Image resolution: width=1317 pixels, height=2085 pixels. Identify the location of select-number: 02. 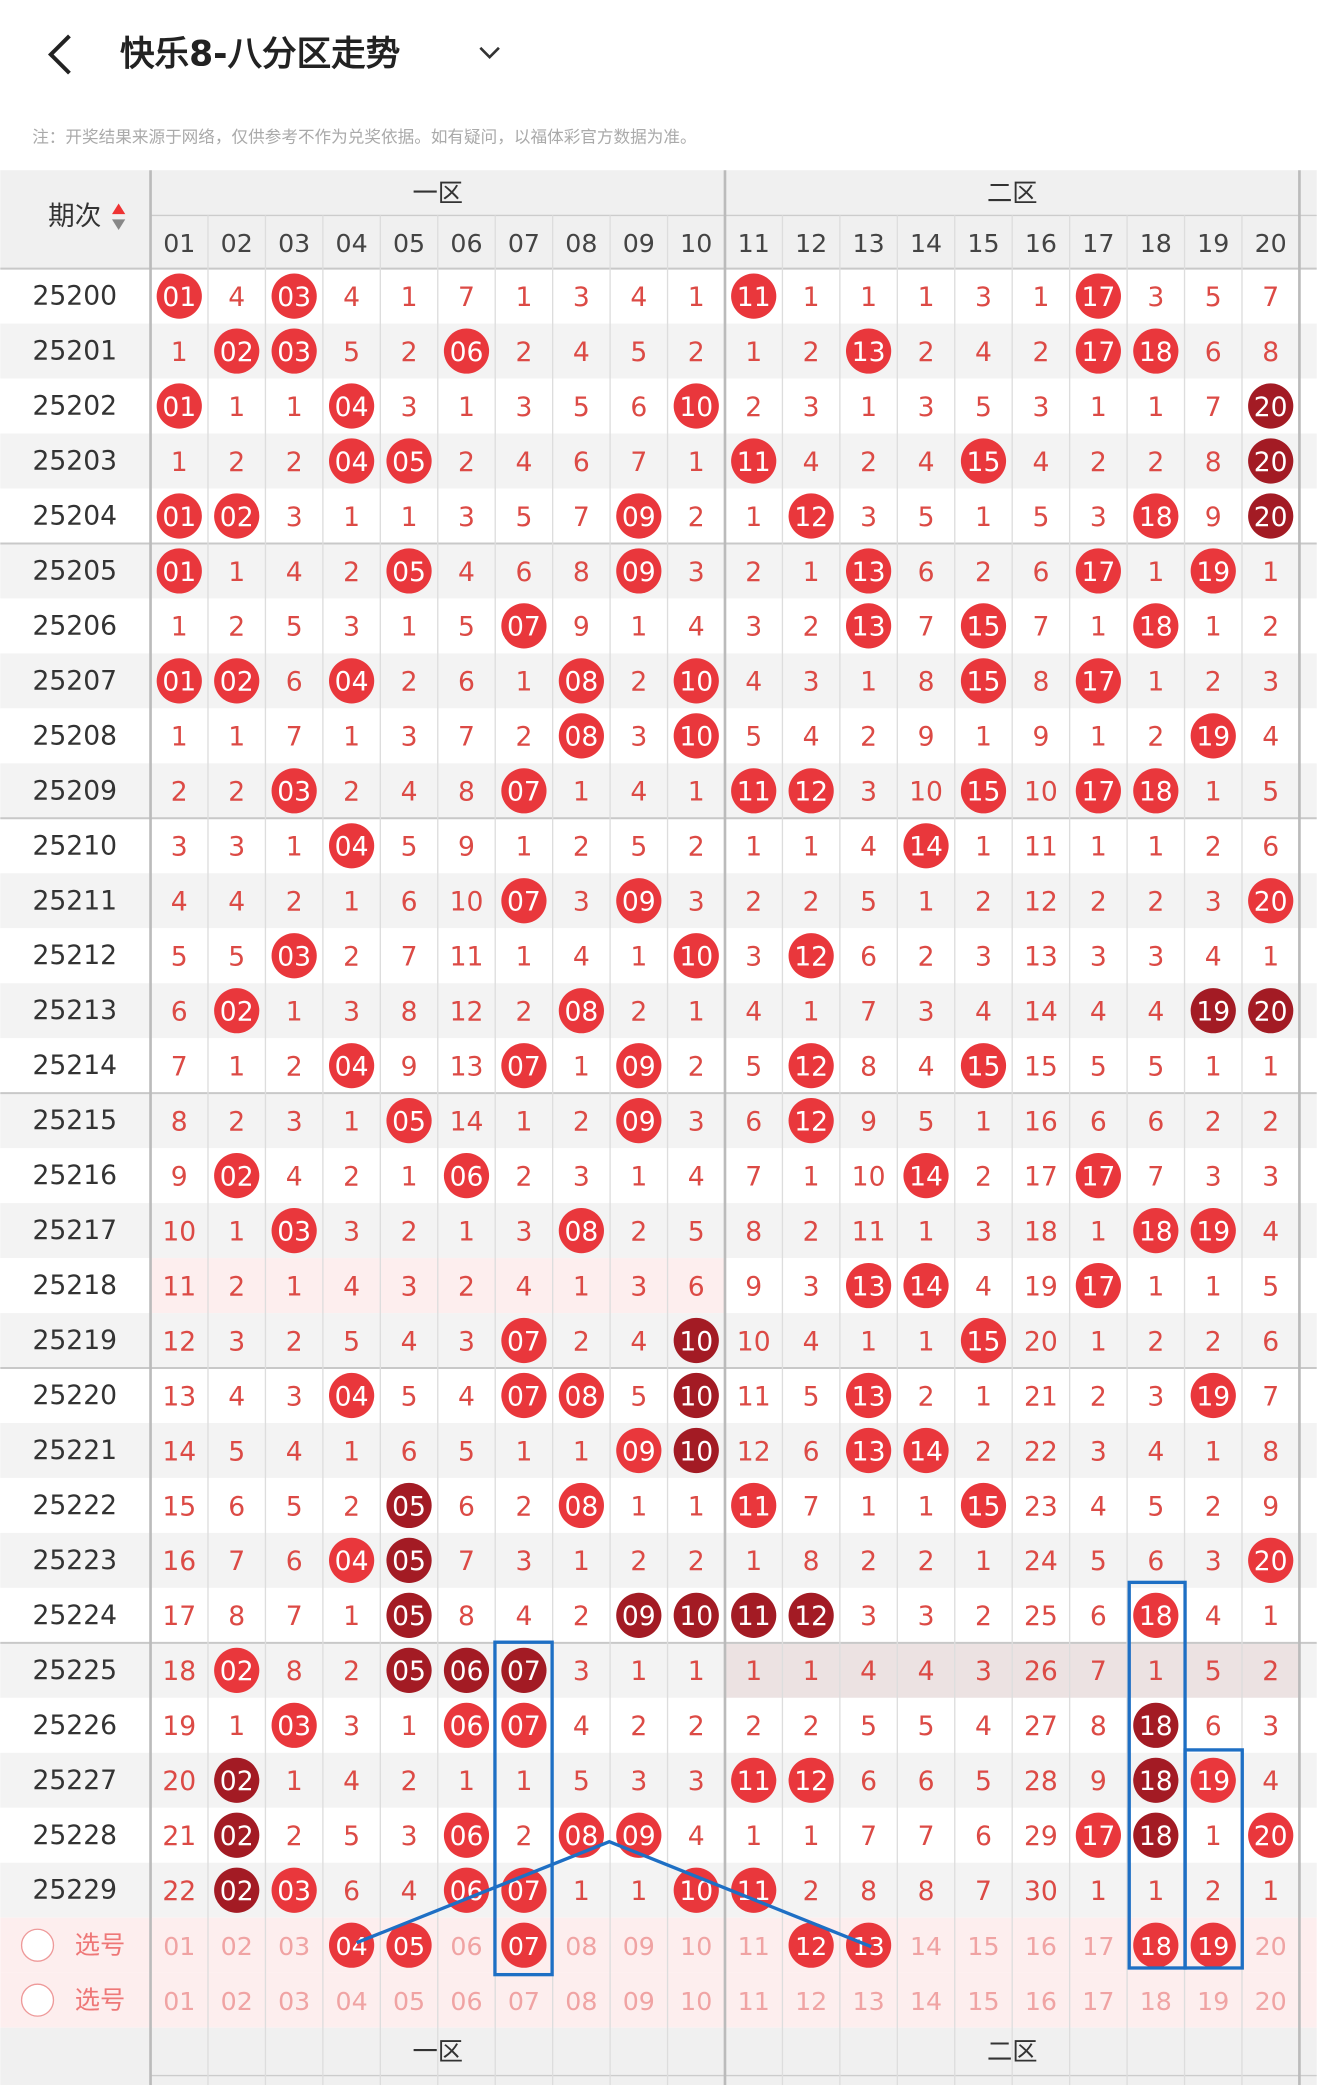
(237, 1946).